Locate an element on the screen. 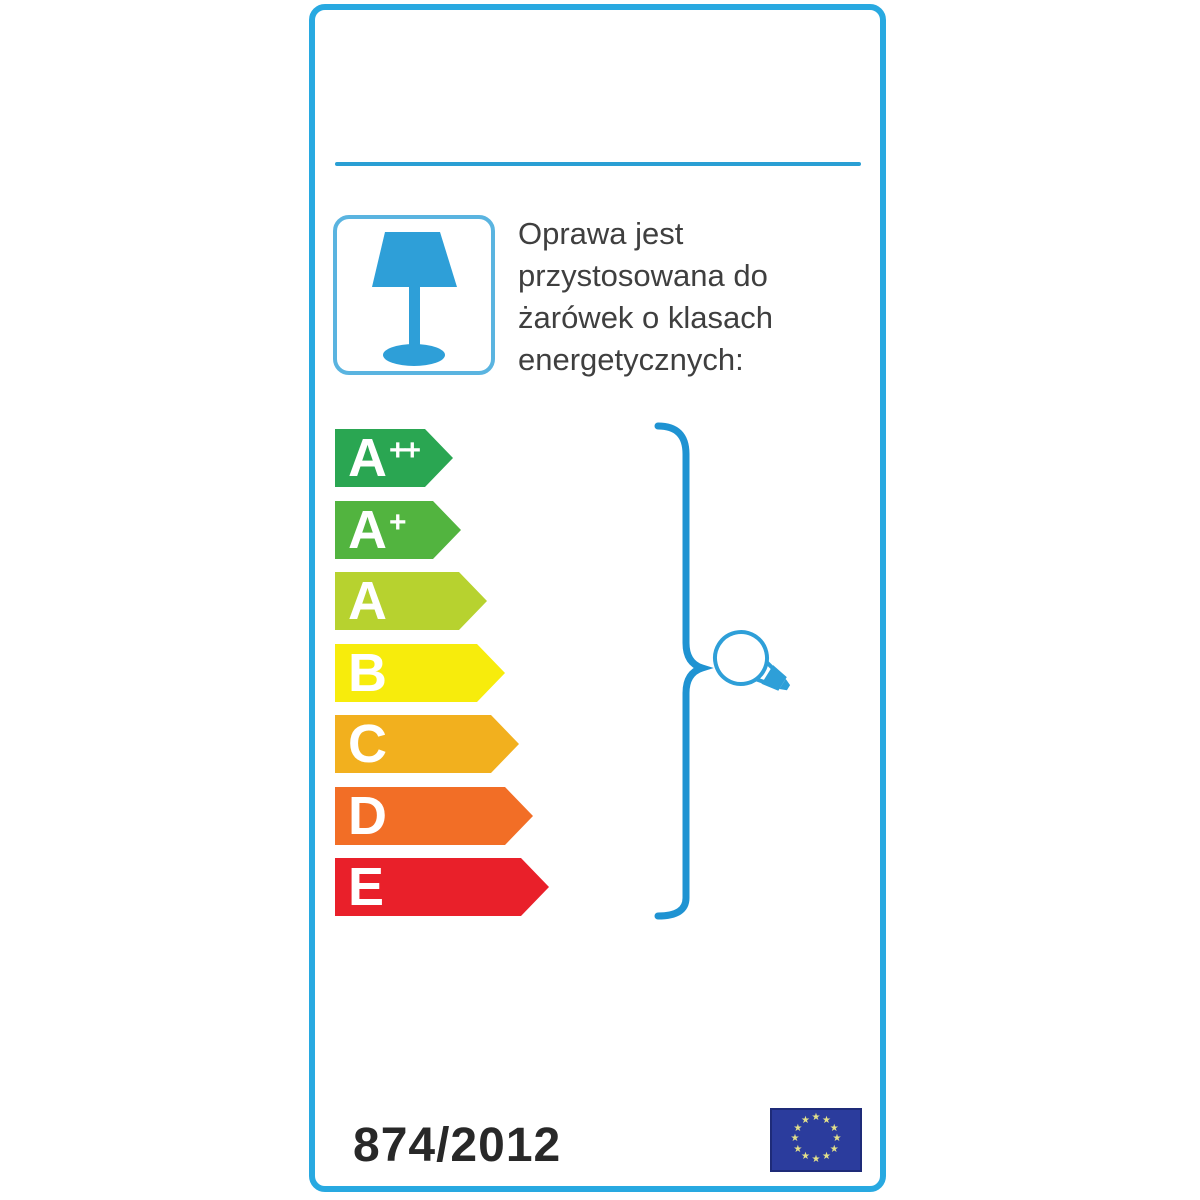 Image resolution: width=1200 pixels, height=1200 pixels. energy-class-arrow-3: B is located at coordinates (420, 673).